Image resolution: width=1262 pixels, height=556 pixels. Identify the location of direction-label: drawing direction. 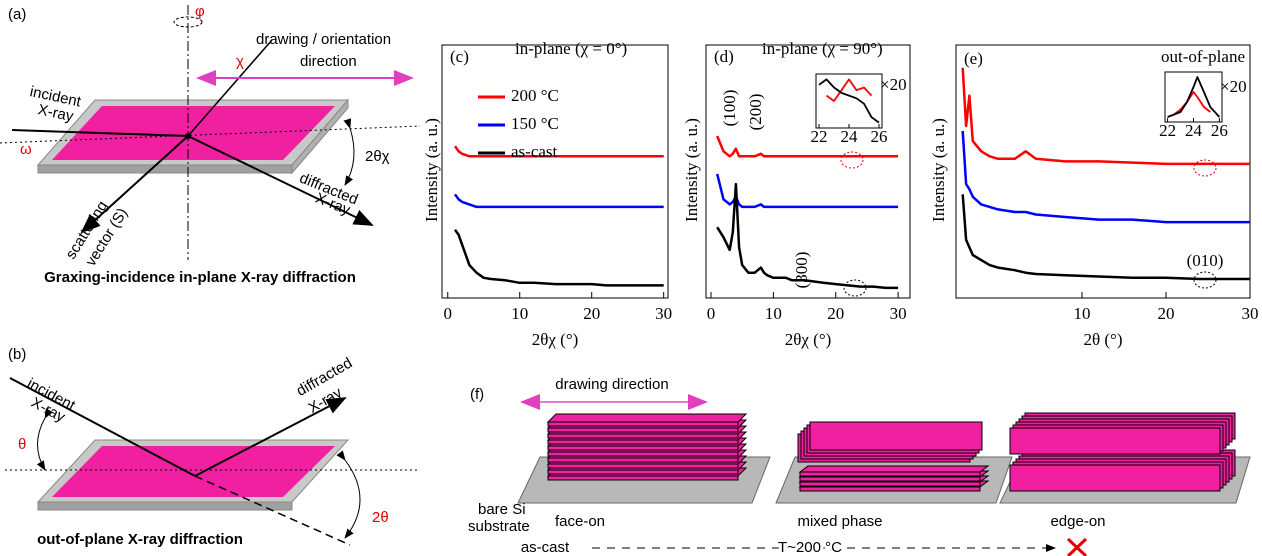
(611, 384).